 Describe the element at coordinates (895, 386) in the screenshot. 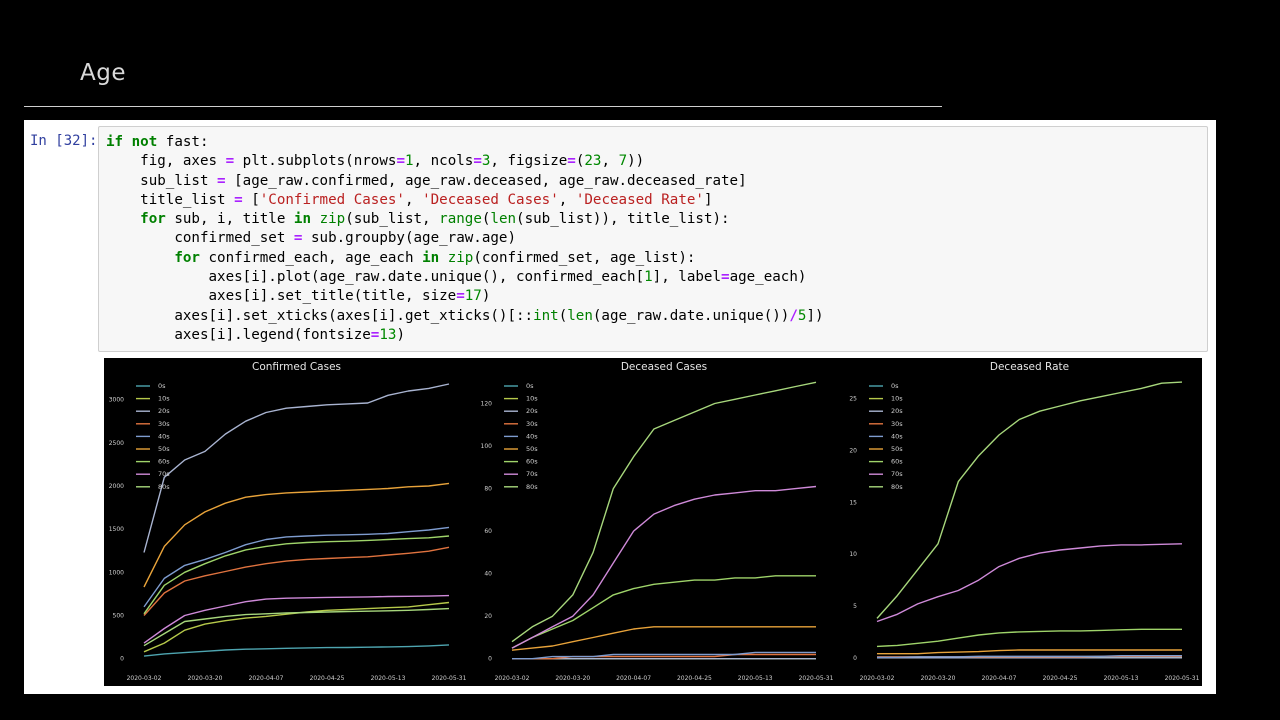

I see `legend-label: 0s` at that location.